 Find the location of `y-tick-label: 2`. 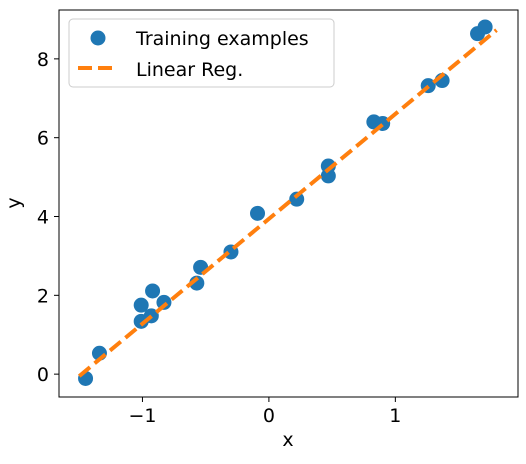

y-tick-label: 2 is located at coordinates (43, 296).